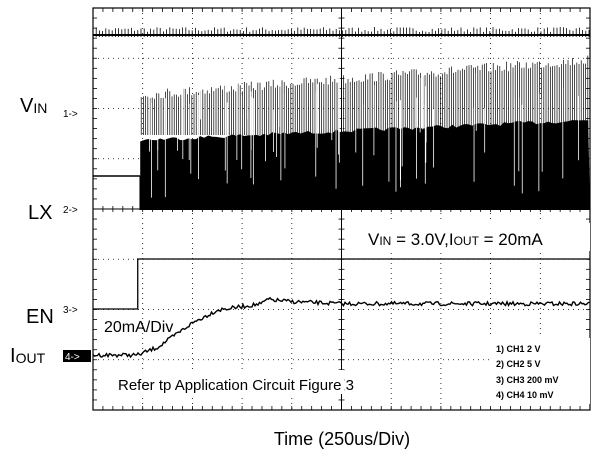 The height and width of the screenshot is (452, 593). What do you see at coordinates (540, 371) in the screenshot?
I see `channel-settings-backdrop` at bounding box center [540, 371].